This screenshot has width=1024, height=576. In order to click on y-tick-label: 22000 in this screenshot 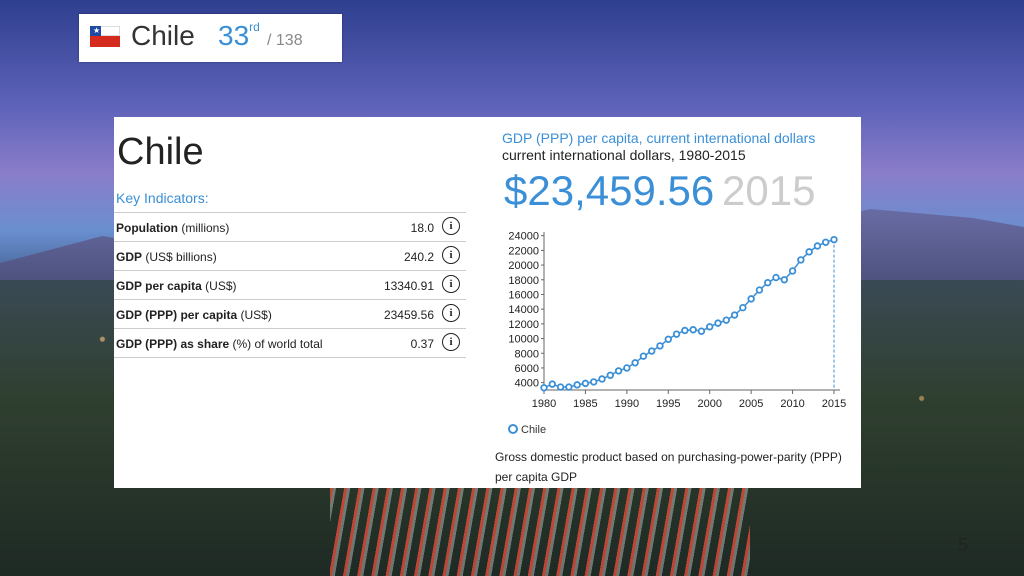, I will do `click(523, 251)`.